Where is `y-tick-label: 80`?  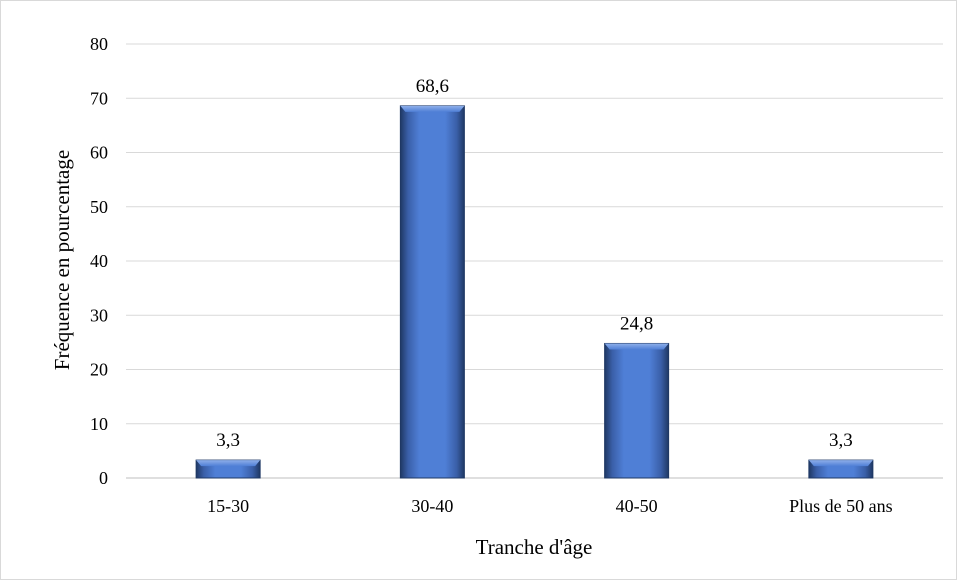
y-tick-label: 80 is located at coordinates (99, 44).